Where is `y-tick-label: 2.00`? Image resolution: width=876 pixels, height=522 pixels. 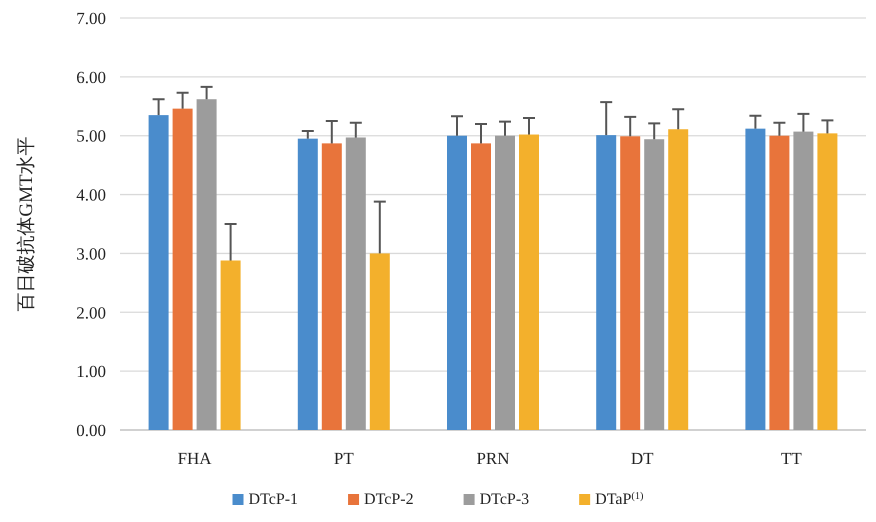
y-tick-label: 2.00 is located at coordinates (91, 312).